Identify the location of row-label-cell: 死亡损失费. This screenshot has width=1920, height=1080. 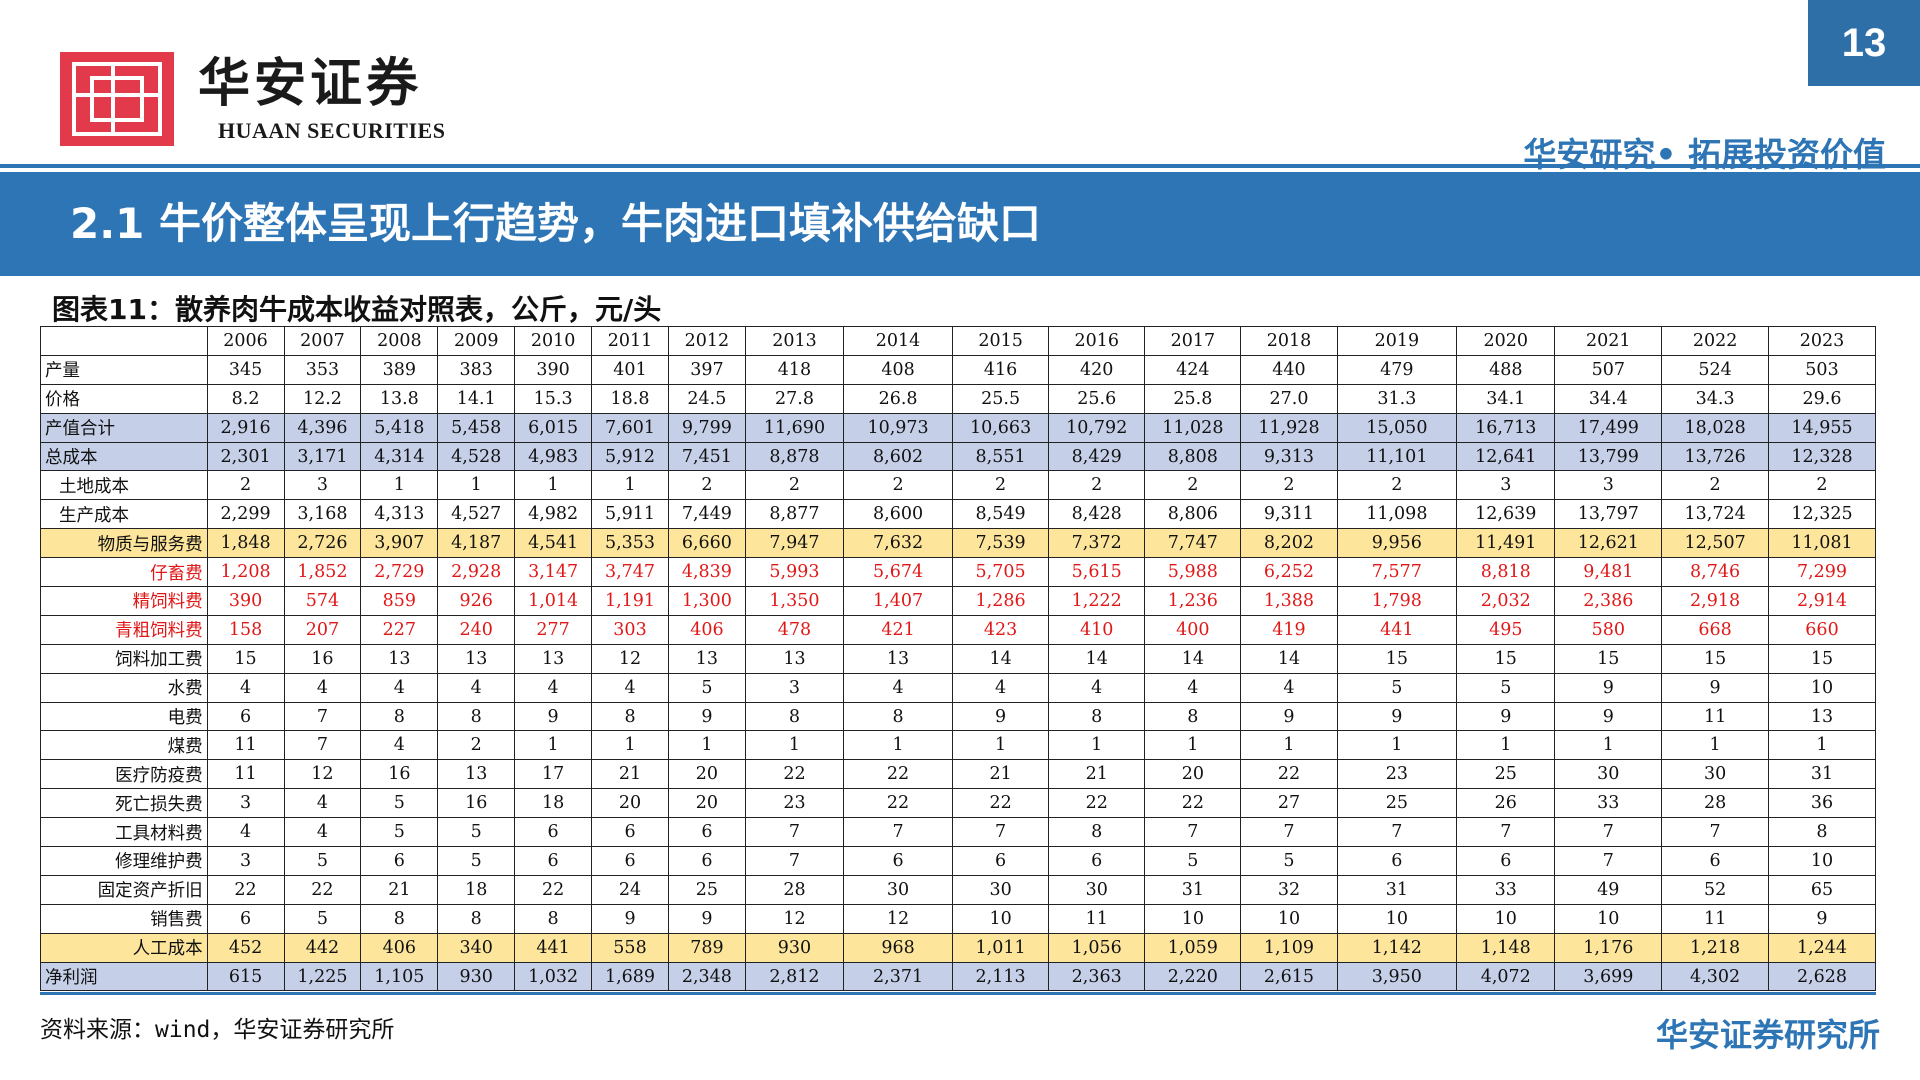
(124, 803).